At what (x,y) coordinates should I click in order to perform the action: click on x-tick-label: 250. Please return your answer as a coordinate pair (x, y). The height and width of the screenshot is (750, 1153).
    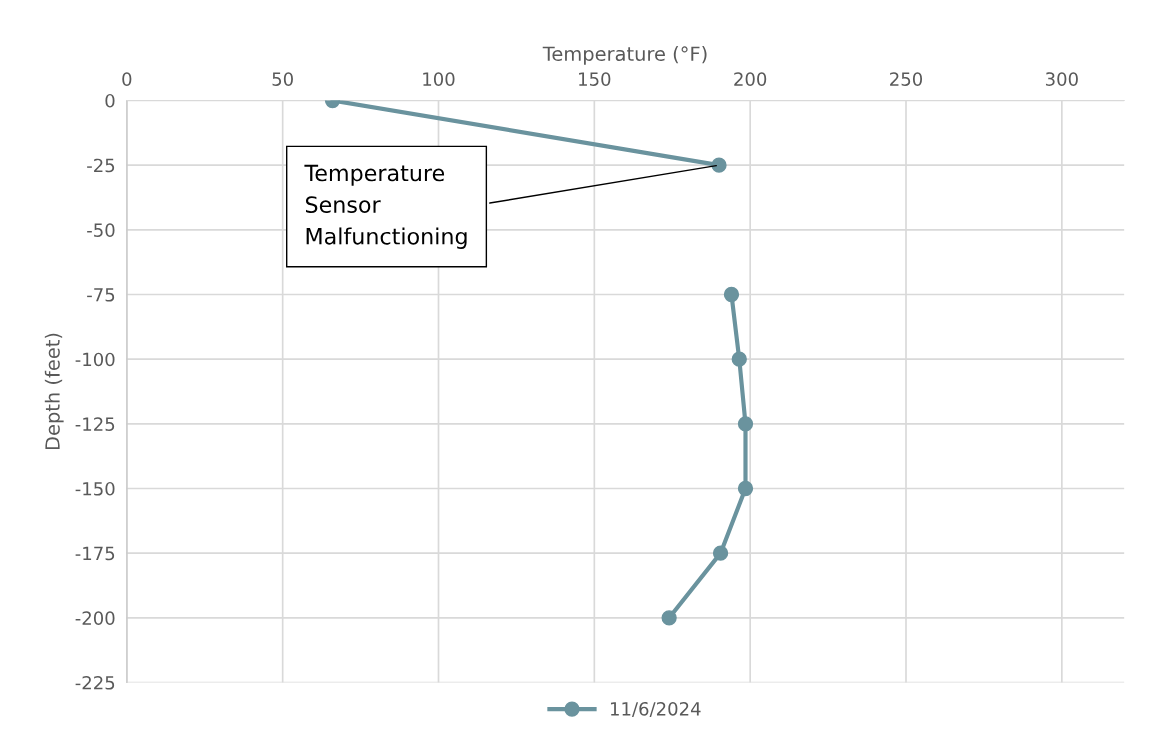
    Looking at the image, I should click on (906, 79).